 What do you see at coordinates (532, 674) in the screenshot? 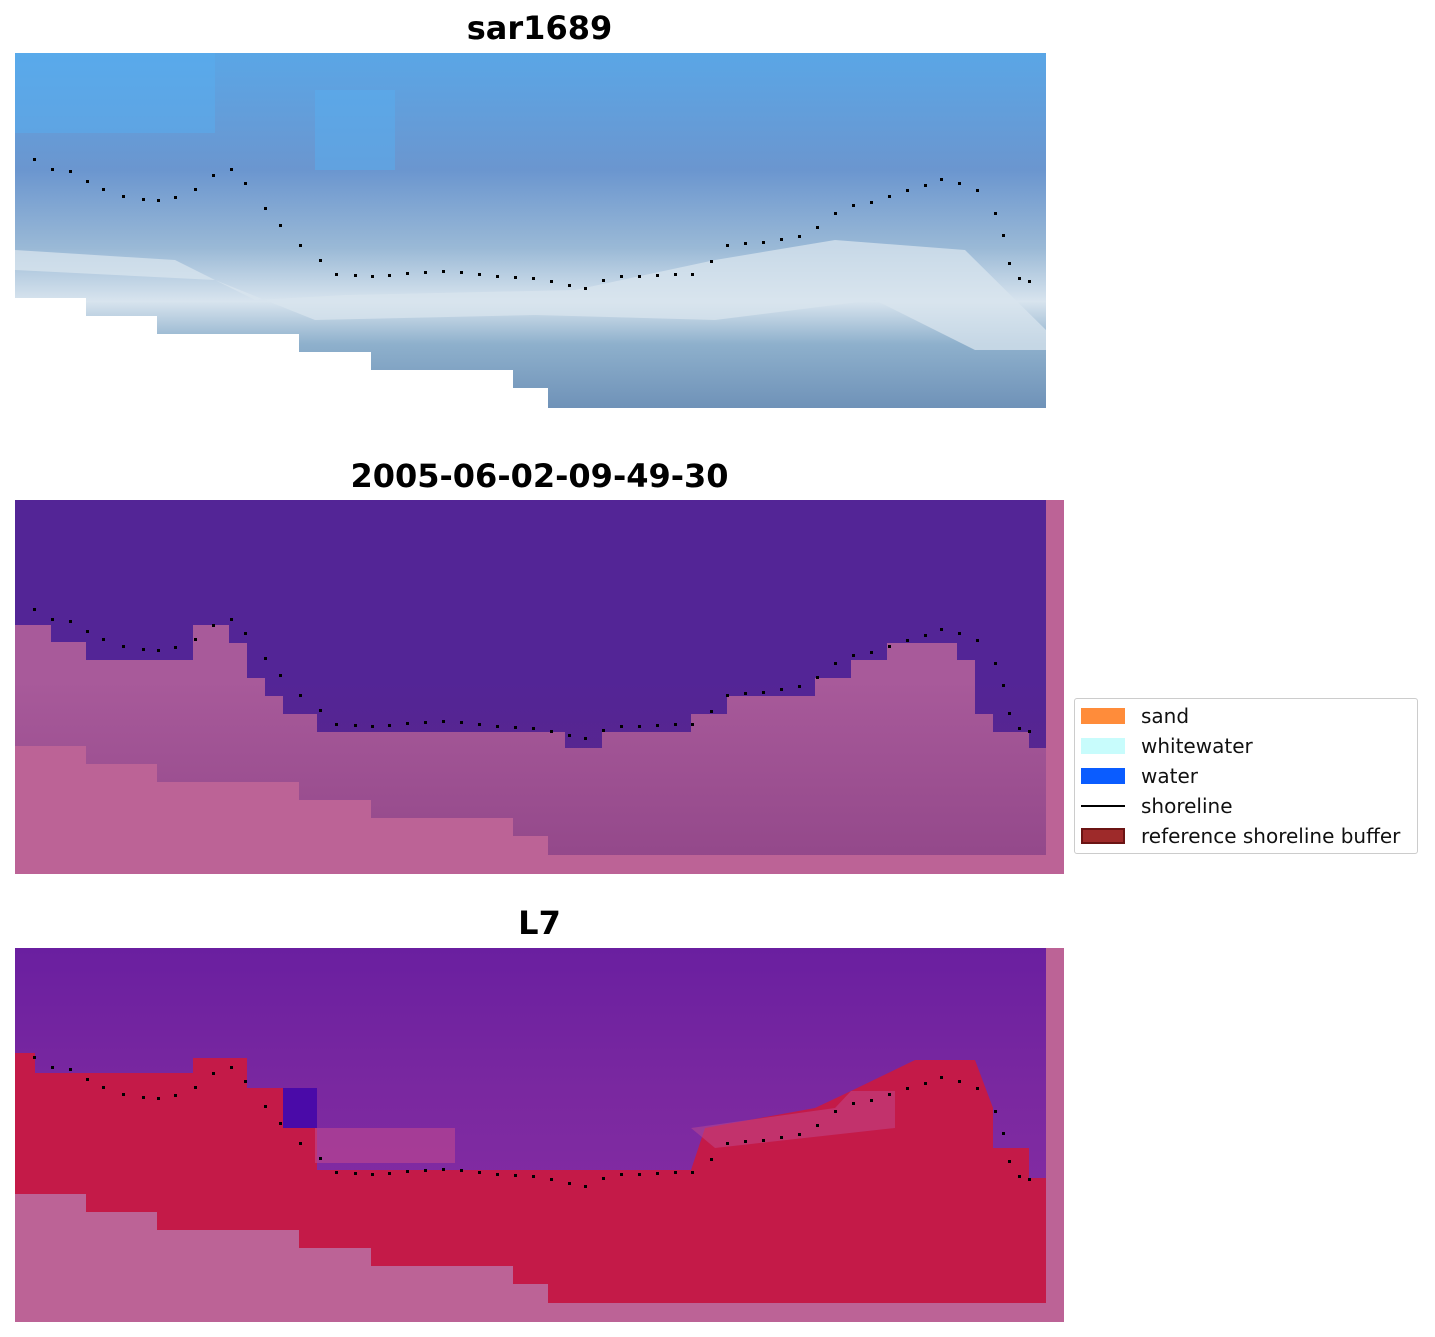
I see `shoreline-points` at bounding box center [532, 674].